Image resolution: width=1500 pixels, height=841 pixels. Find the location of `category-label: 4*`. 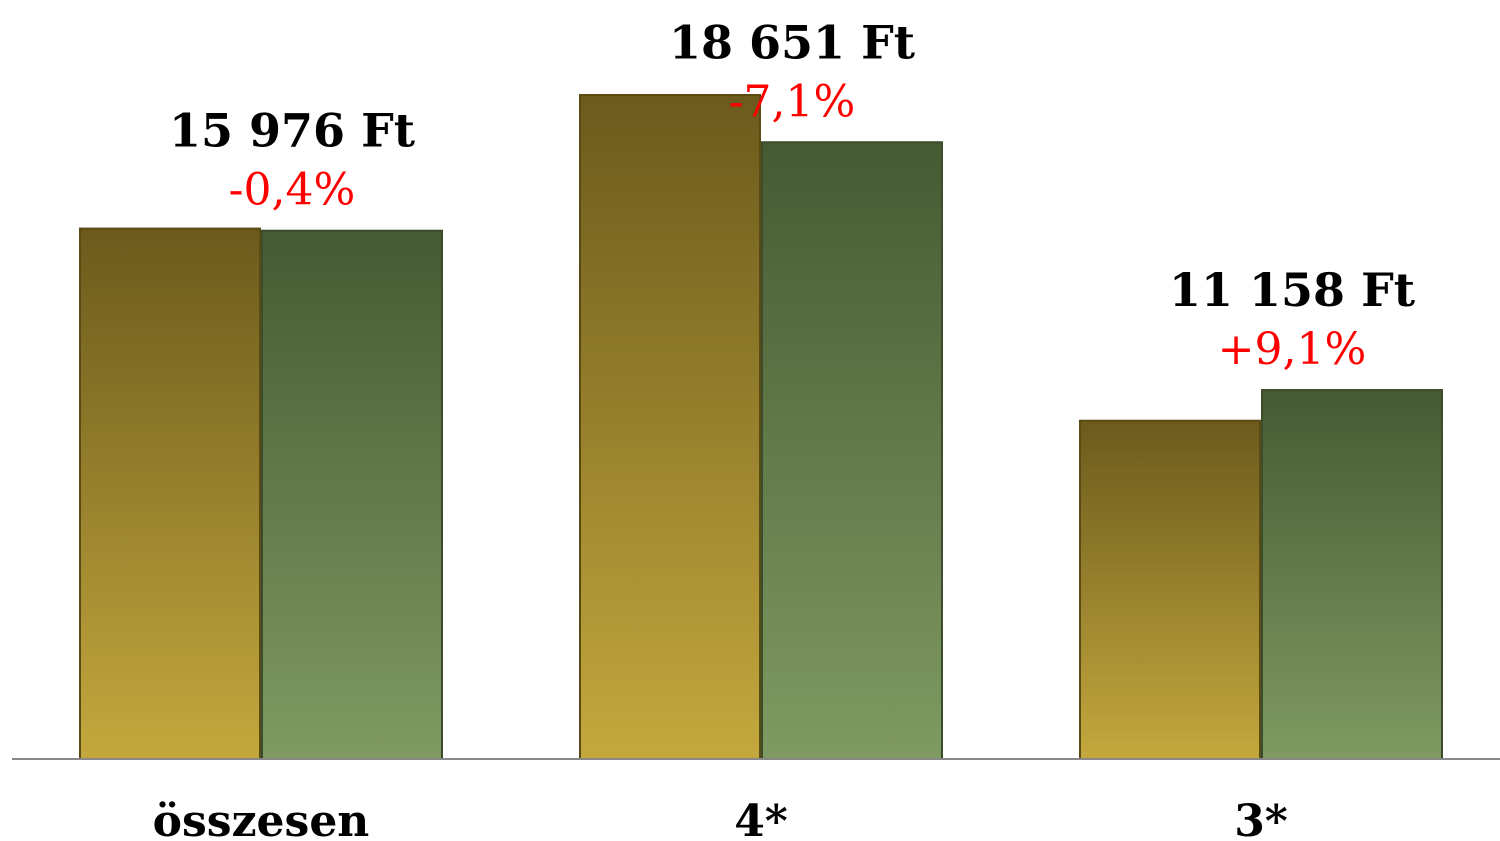

category-label: 4* is located at coordinates (761, 818).